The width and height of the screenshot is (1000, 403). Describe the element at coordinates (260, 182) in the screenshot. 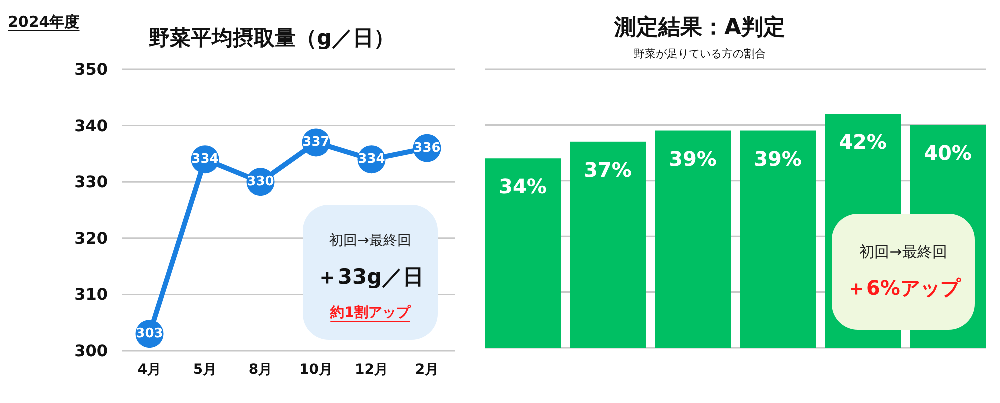

I see `data-label: 330` at that location.